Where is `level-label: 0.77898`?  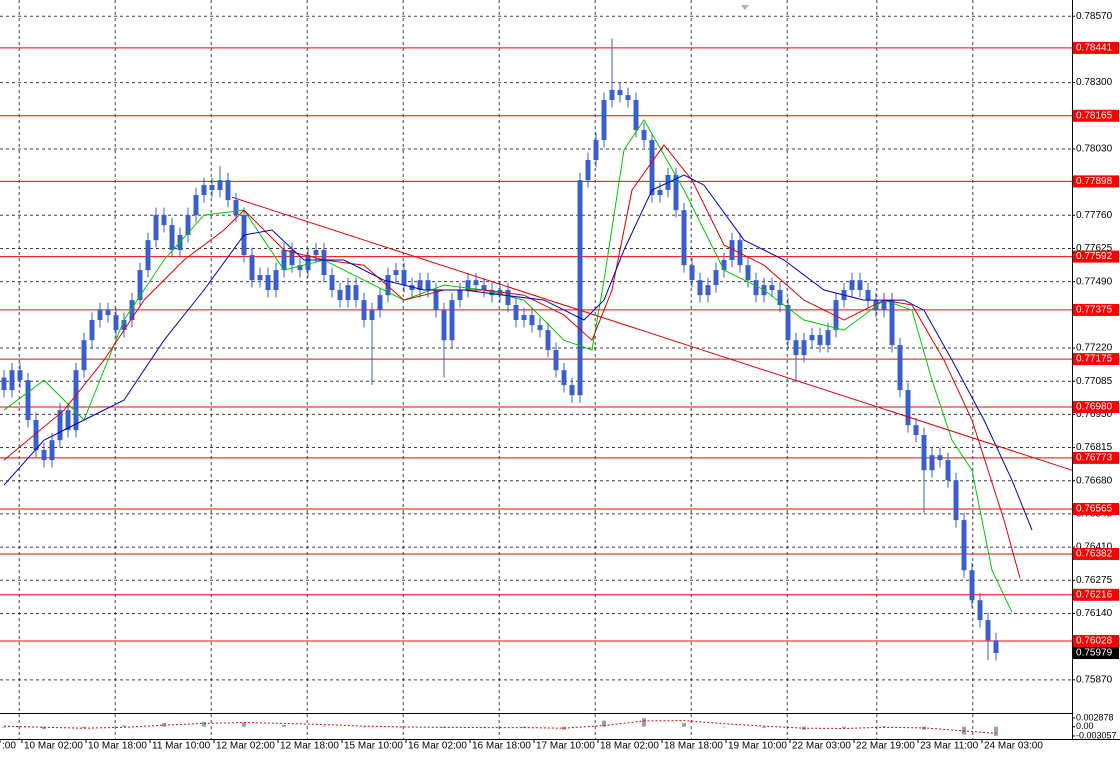 level-label: 0.77898 is located at coordinates (1094, 181).